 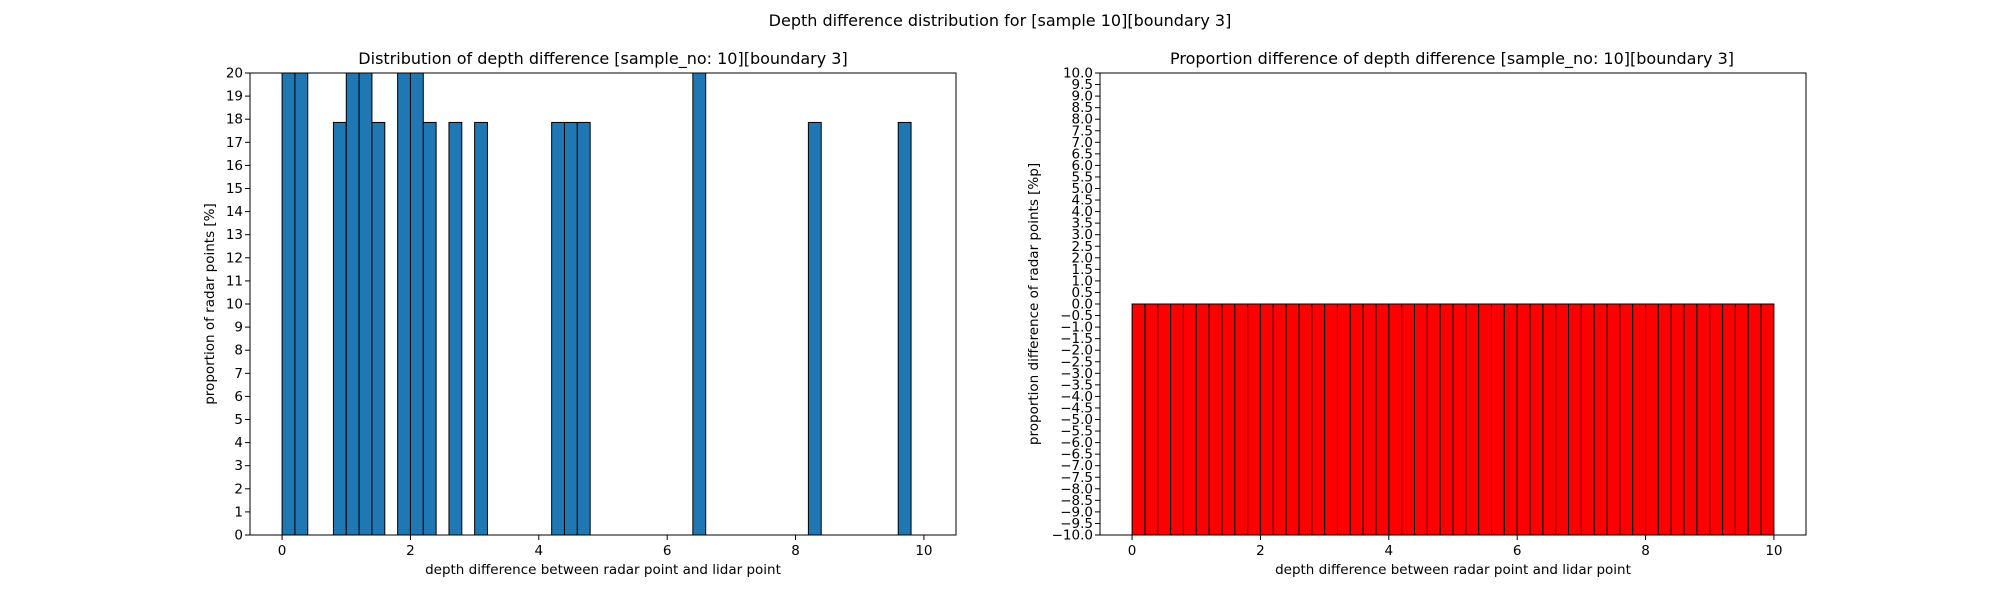 I want to click on histogram-x-tick-label: 8, so click(x=795, y=551).